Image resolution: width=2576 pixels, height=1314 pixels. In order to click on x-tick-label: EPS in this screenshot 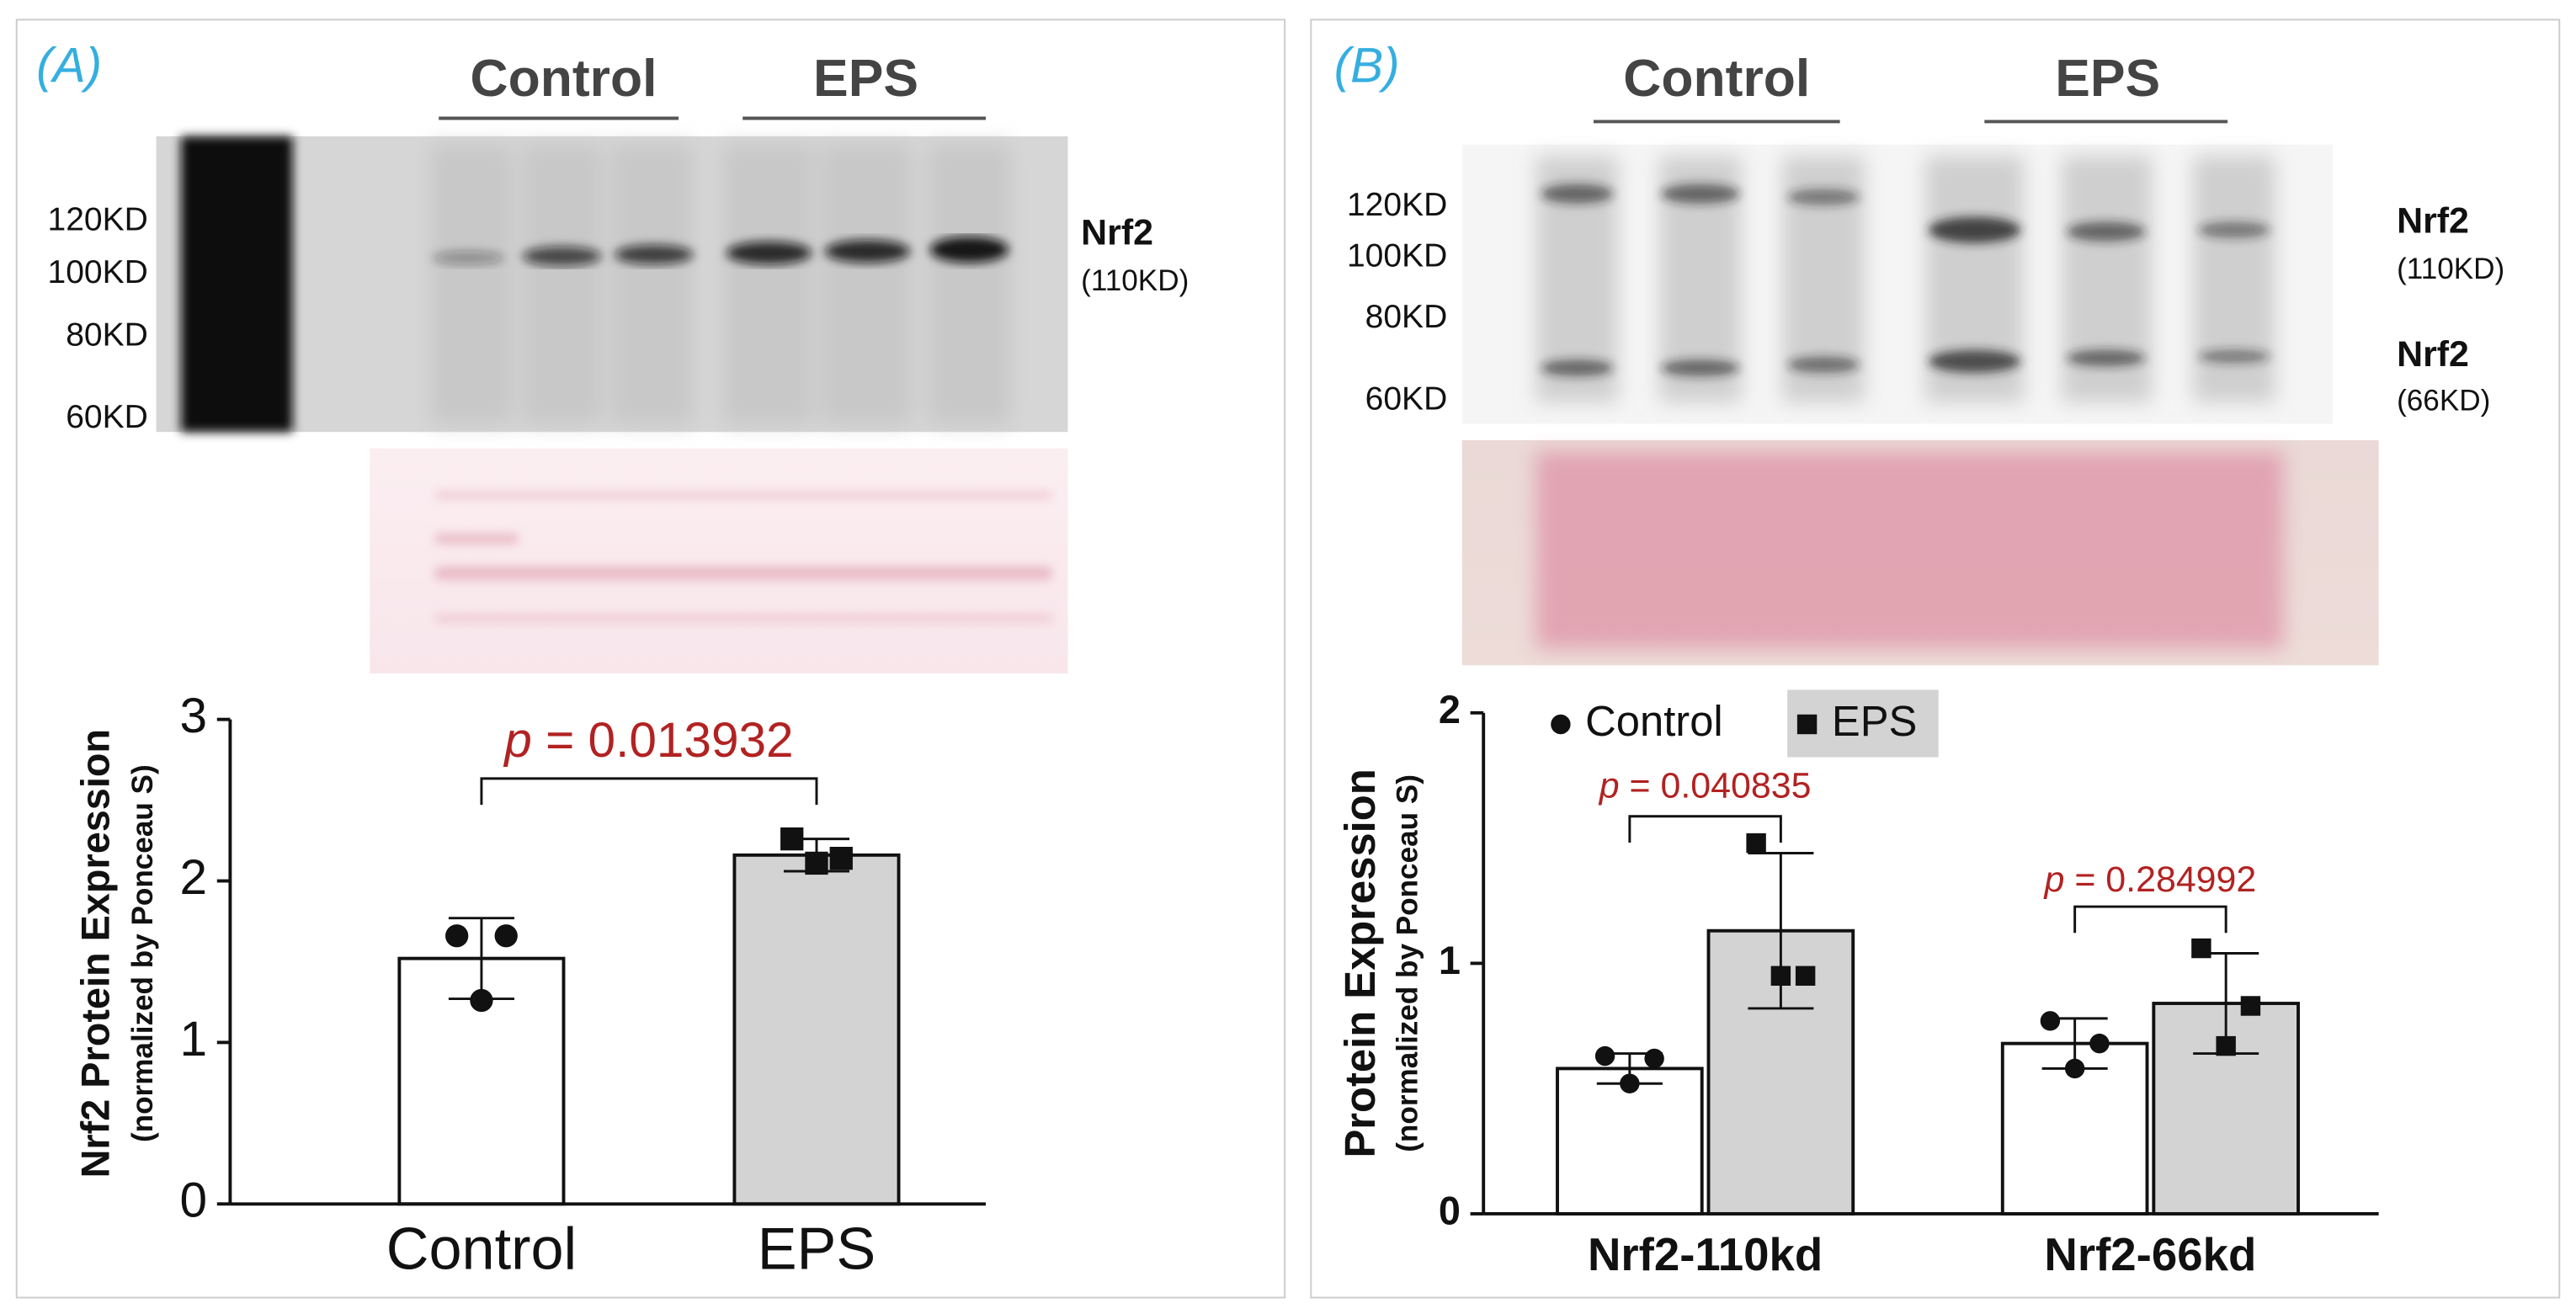, I will do `click(817, 1248)`.